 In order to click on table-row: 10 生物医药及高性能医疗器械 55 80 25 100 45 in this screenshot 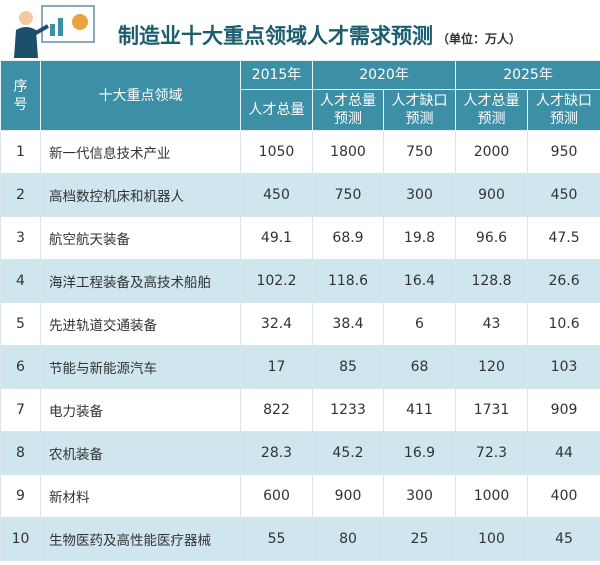, I will do `click(300, 539)`.